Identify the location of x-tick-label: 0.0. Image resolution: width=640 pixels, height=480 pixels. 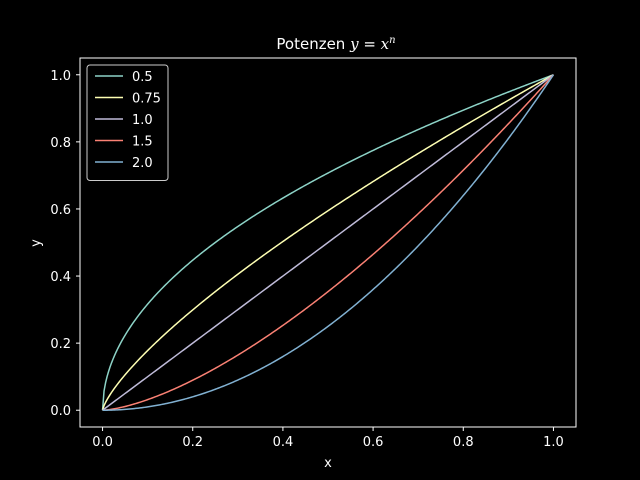
(102, 442).